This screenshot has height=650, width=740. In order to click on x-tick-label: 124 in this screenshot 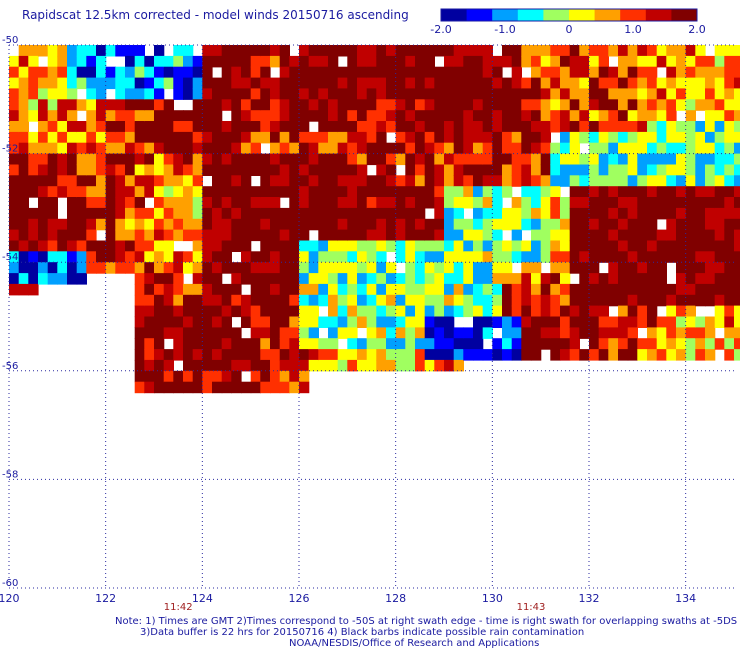, I will do `click(202, 598)`.